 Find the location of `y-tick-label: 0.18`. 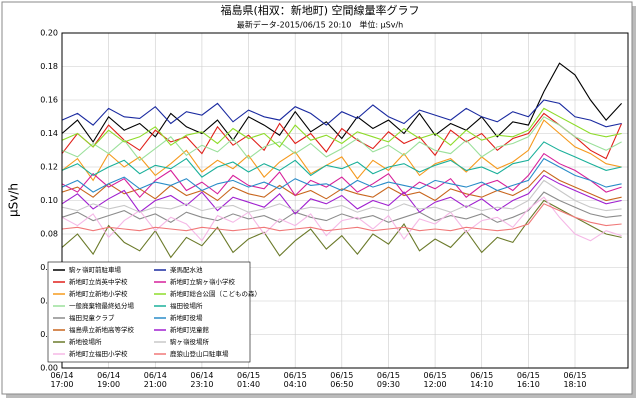

y-tick-label: 0.18 is located at coordinates (49, 66).